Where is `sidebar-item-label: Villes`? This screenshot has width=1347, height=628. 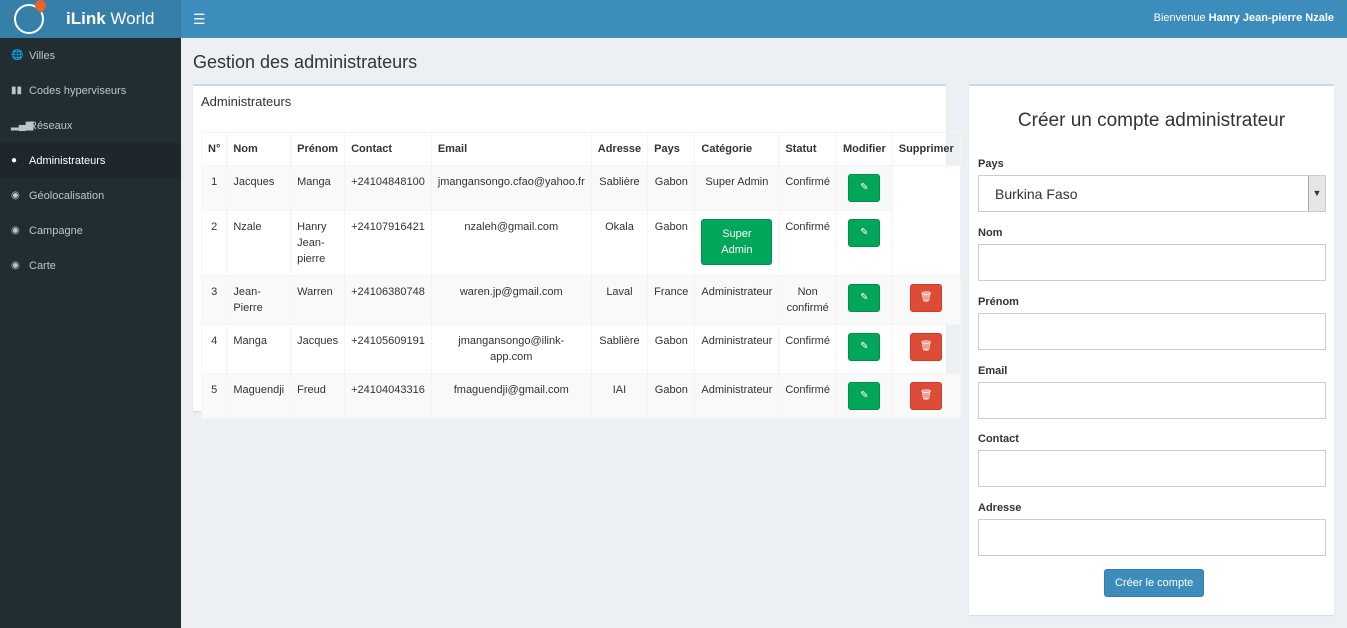
sidebar-item-label: Villes is located at coordinates (42, 55).